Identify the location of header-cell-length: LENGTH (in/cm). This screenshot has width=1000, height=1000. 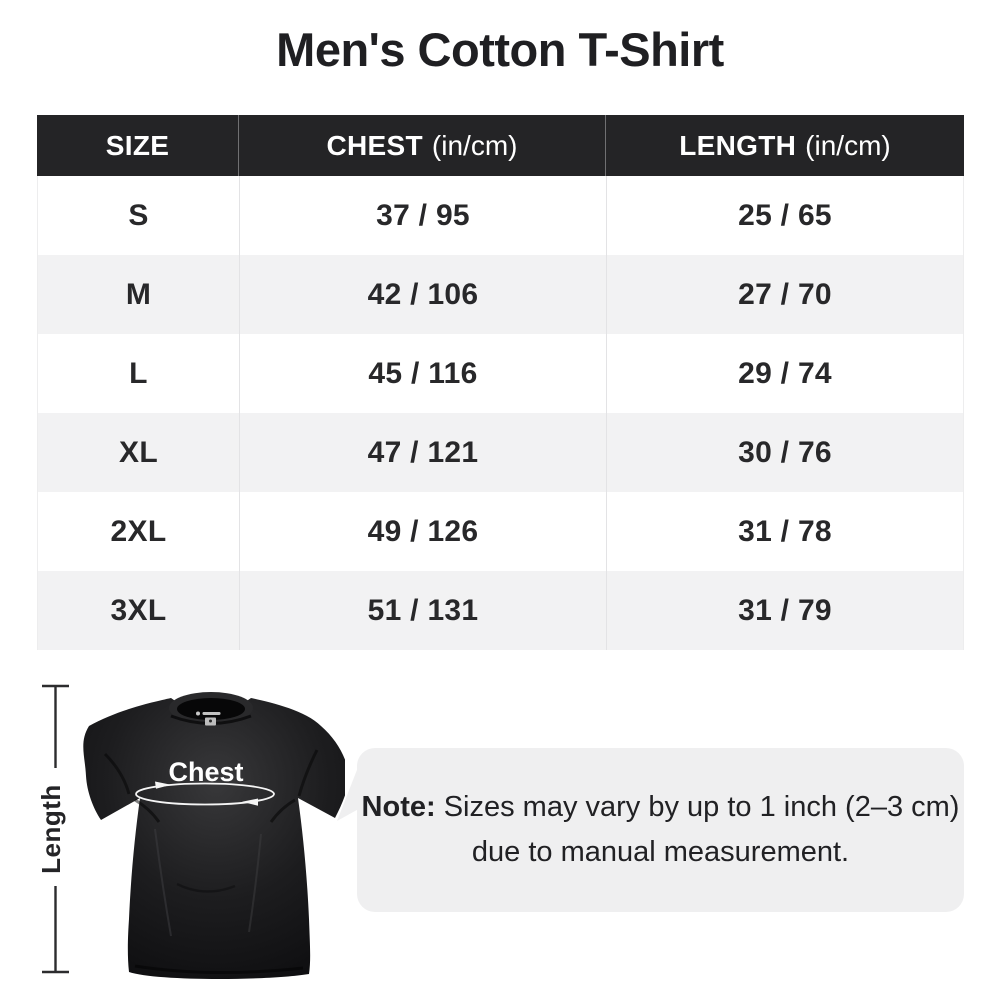
(784, 145).